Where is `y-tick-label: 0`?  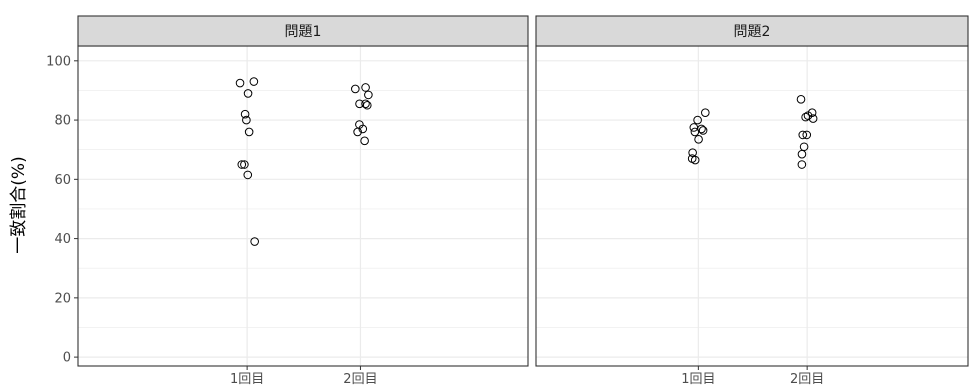
y-tick-label: 0 is located at coordinates (67, 358).